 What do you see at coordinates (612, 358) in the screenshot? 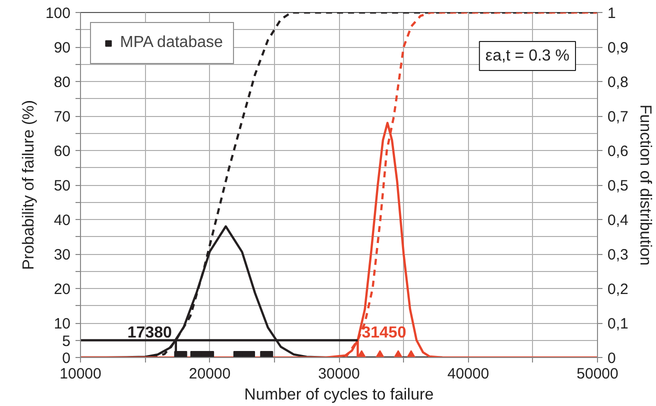
I see `y2-tick-label: 0` at bounding box center [612, 358].